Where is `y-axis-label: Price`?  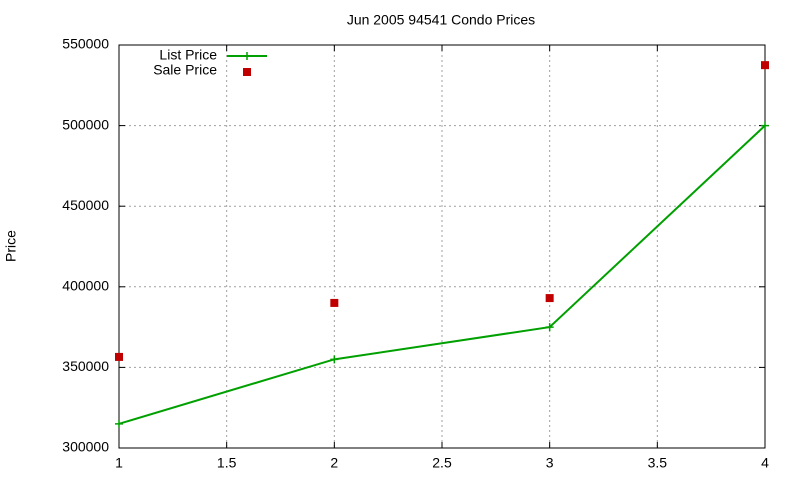 y-axis-label: Price is located at coordinates (11, 246).